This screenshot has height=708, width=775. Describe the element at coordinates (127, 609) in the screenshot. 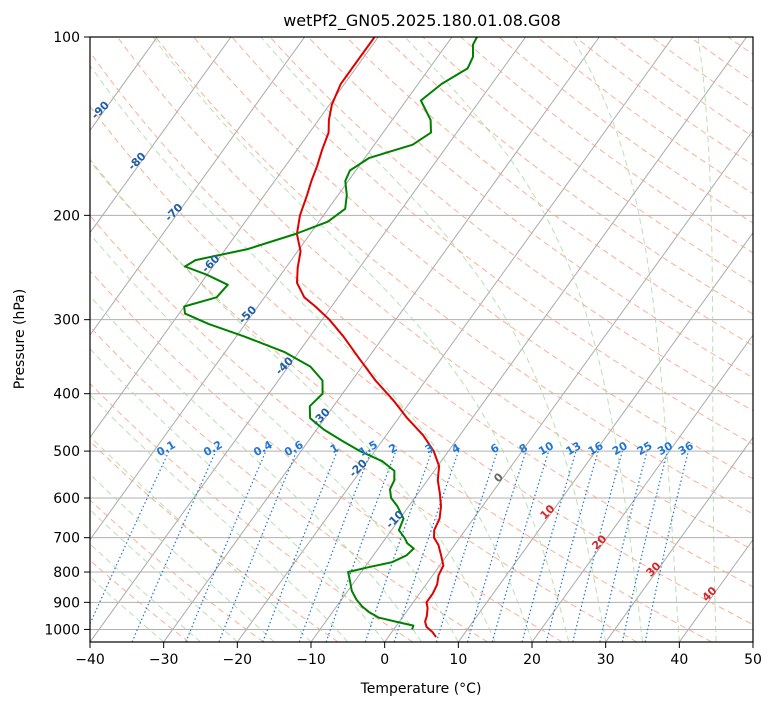

I see `moist-adiabat--30` at that location.